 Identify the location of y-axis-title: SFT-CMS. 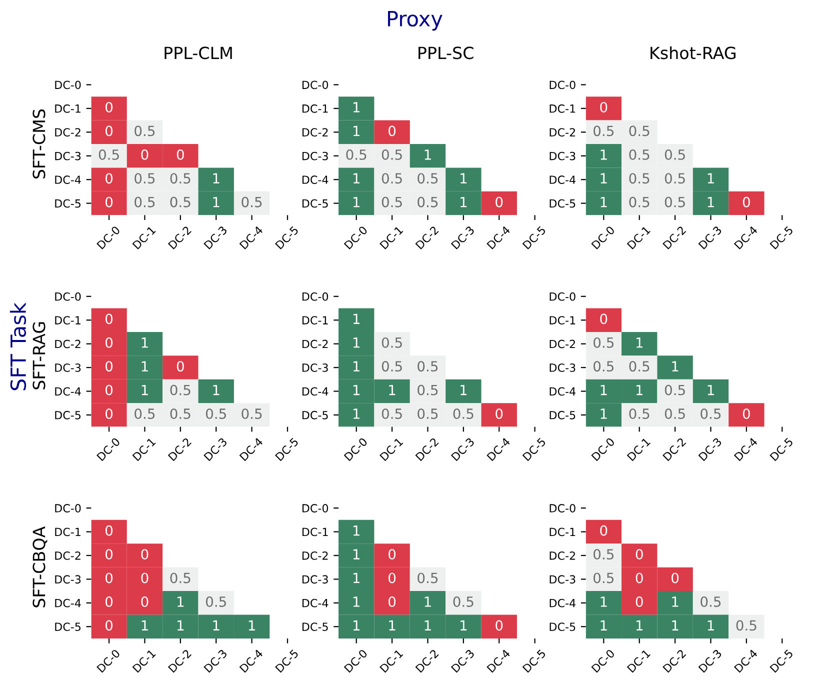
(39, 143).